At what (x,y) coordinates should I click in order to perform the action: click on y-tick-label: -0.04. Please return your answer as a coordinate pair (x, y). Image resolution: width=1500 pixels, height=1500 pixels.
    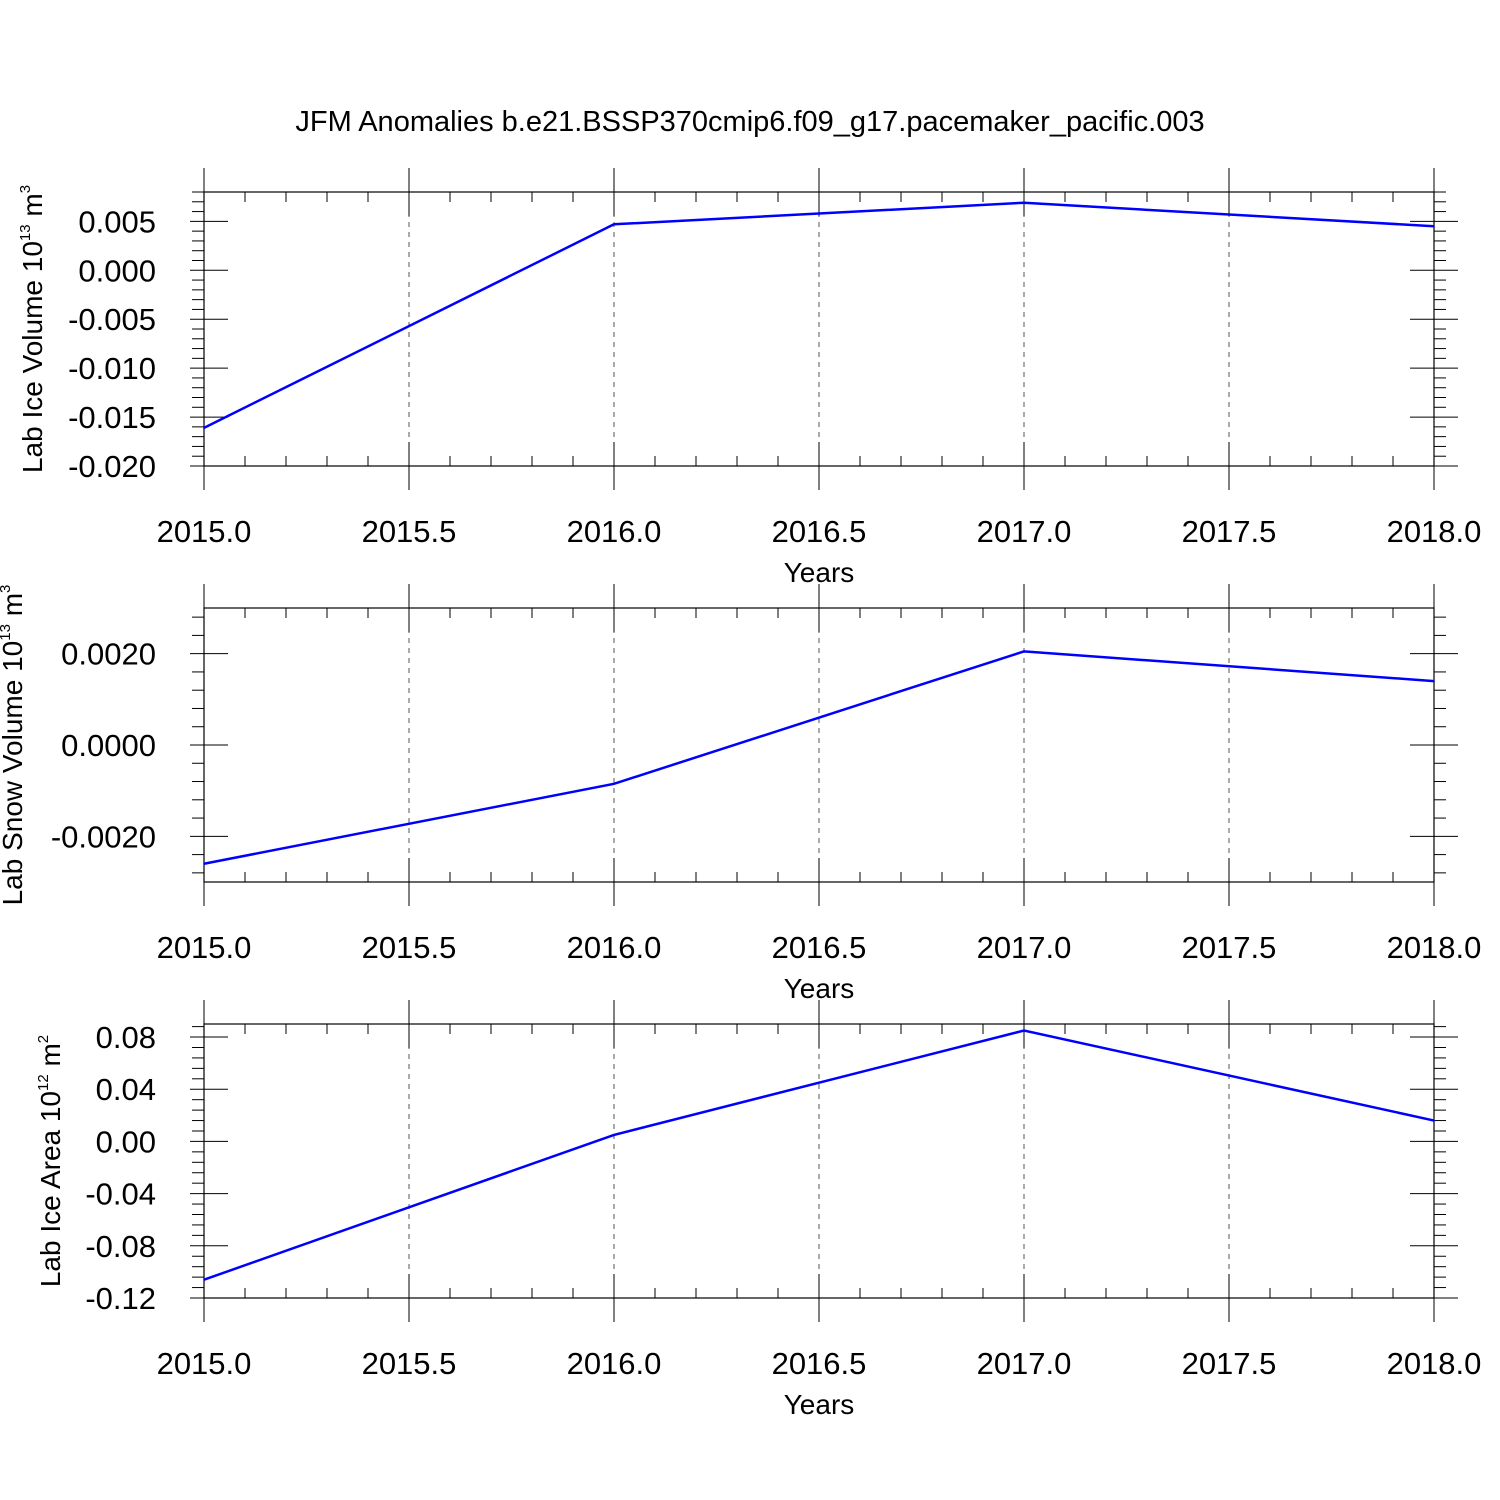
    Looking at the image, I should click on (120, 1194).